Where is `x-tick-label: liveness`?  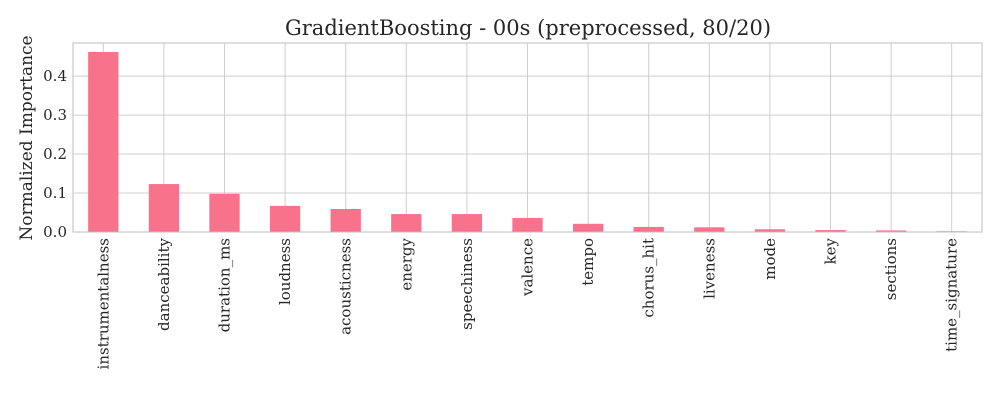
x-tick-label: liveness is located at coordinates (709, 268).